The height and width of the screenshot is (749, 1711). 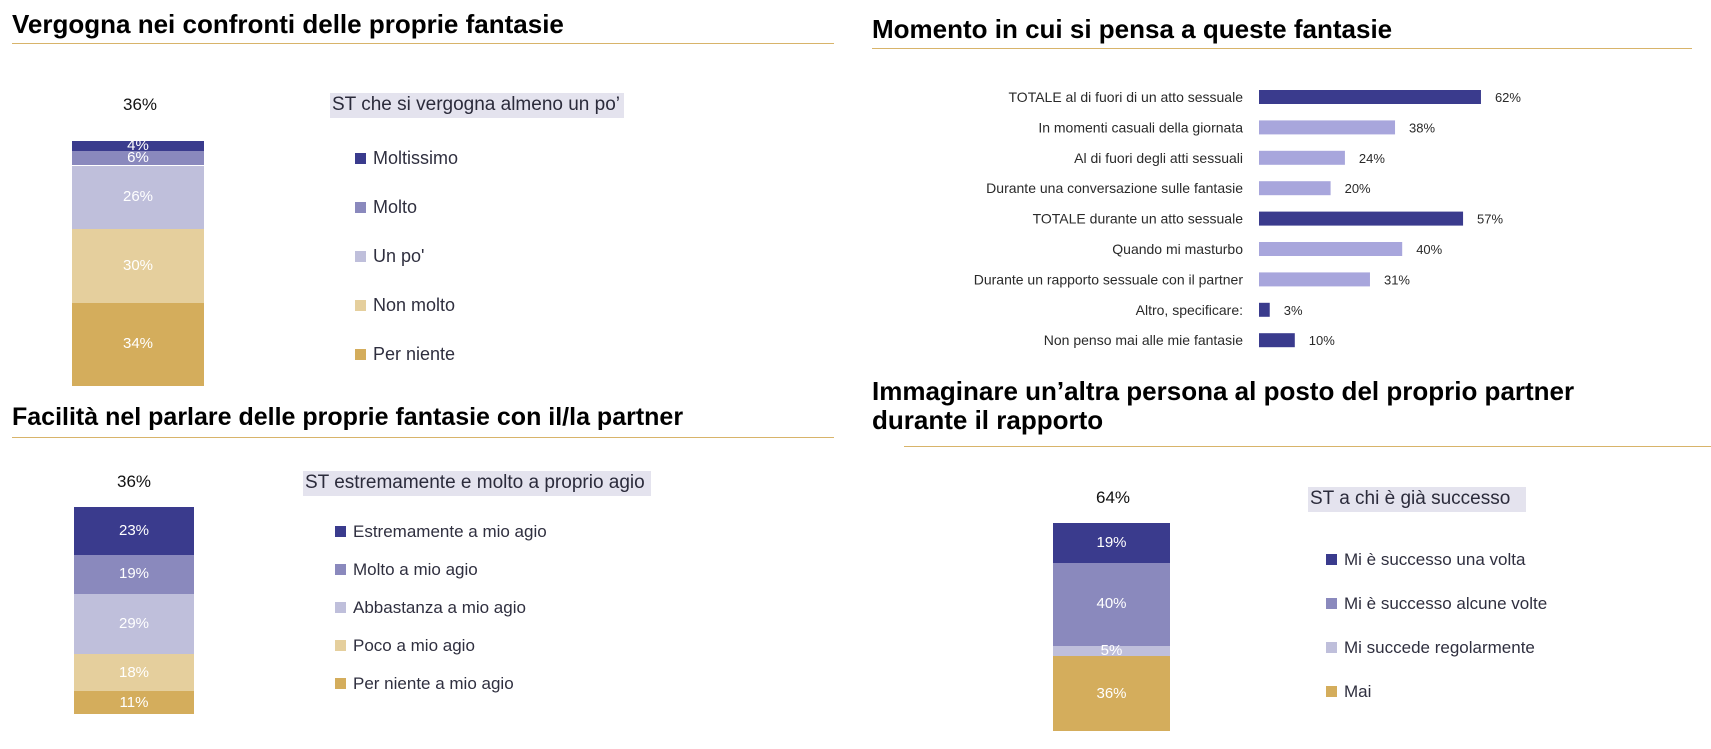 I want to click on legend-item-per-niente-a-mio-agio: Per niente a mio agio, so click(x=424, y=684).